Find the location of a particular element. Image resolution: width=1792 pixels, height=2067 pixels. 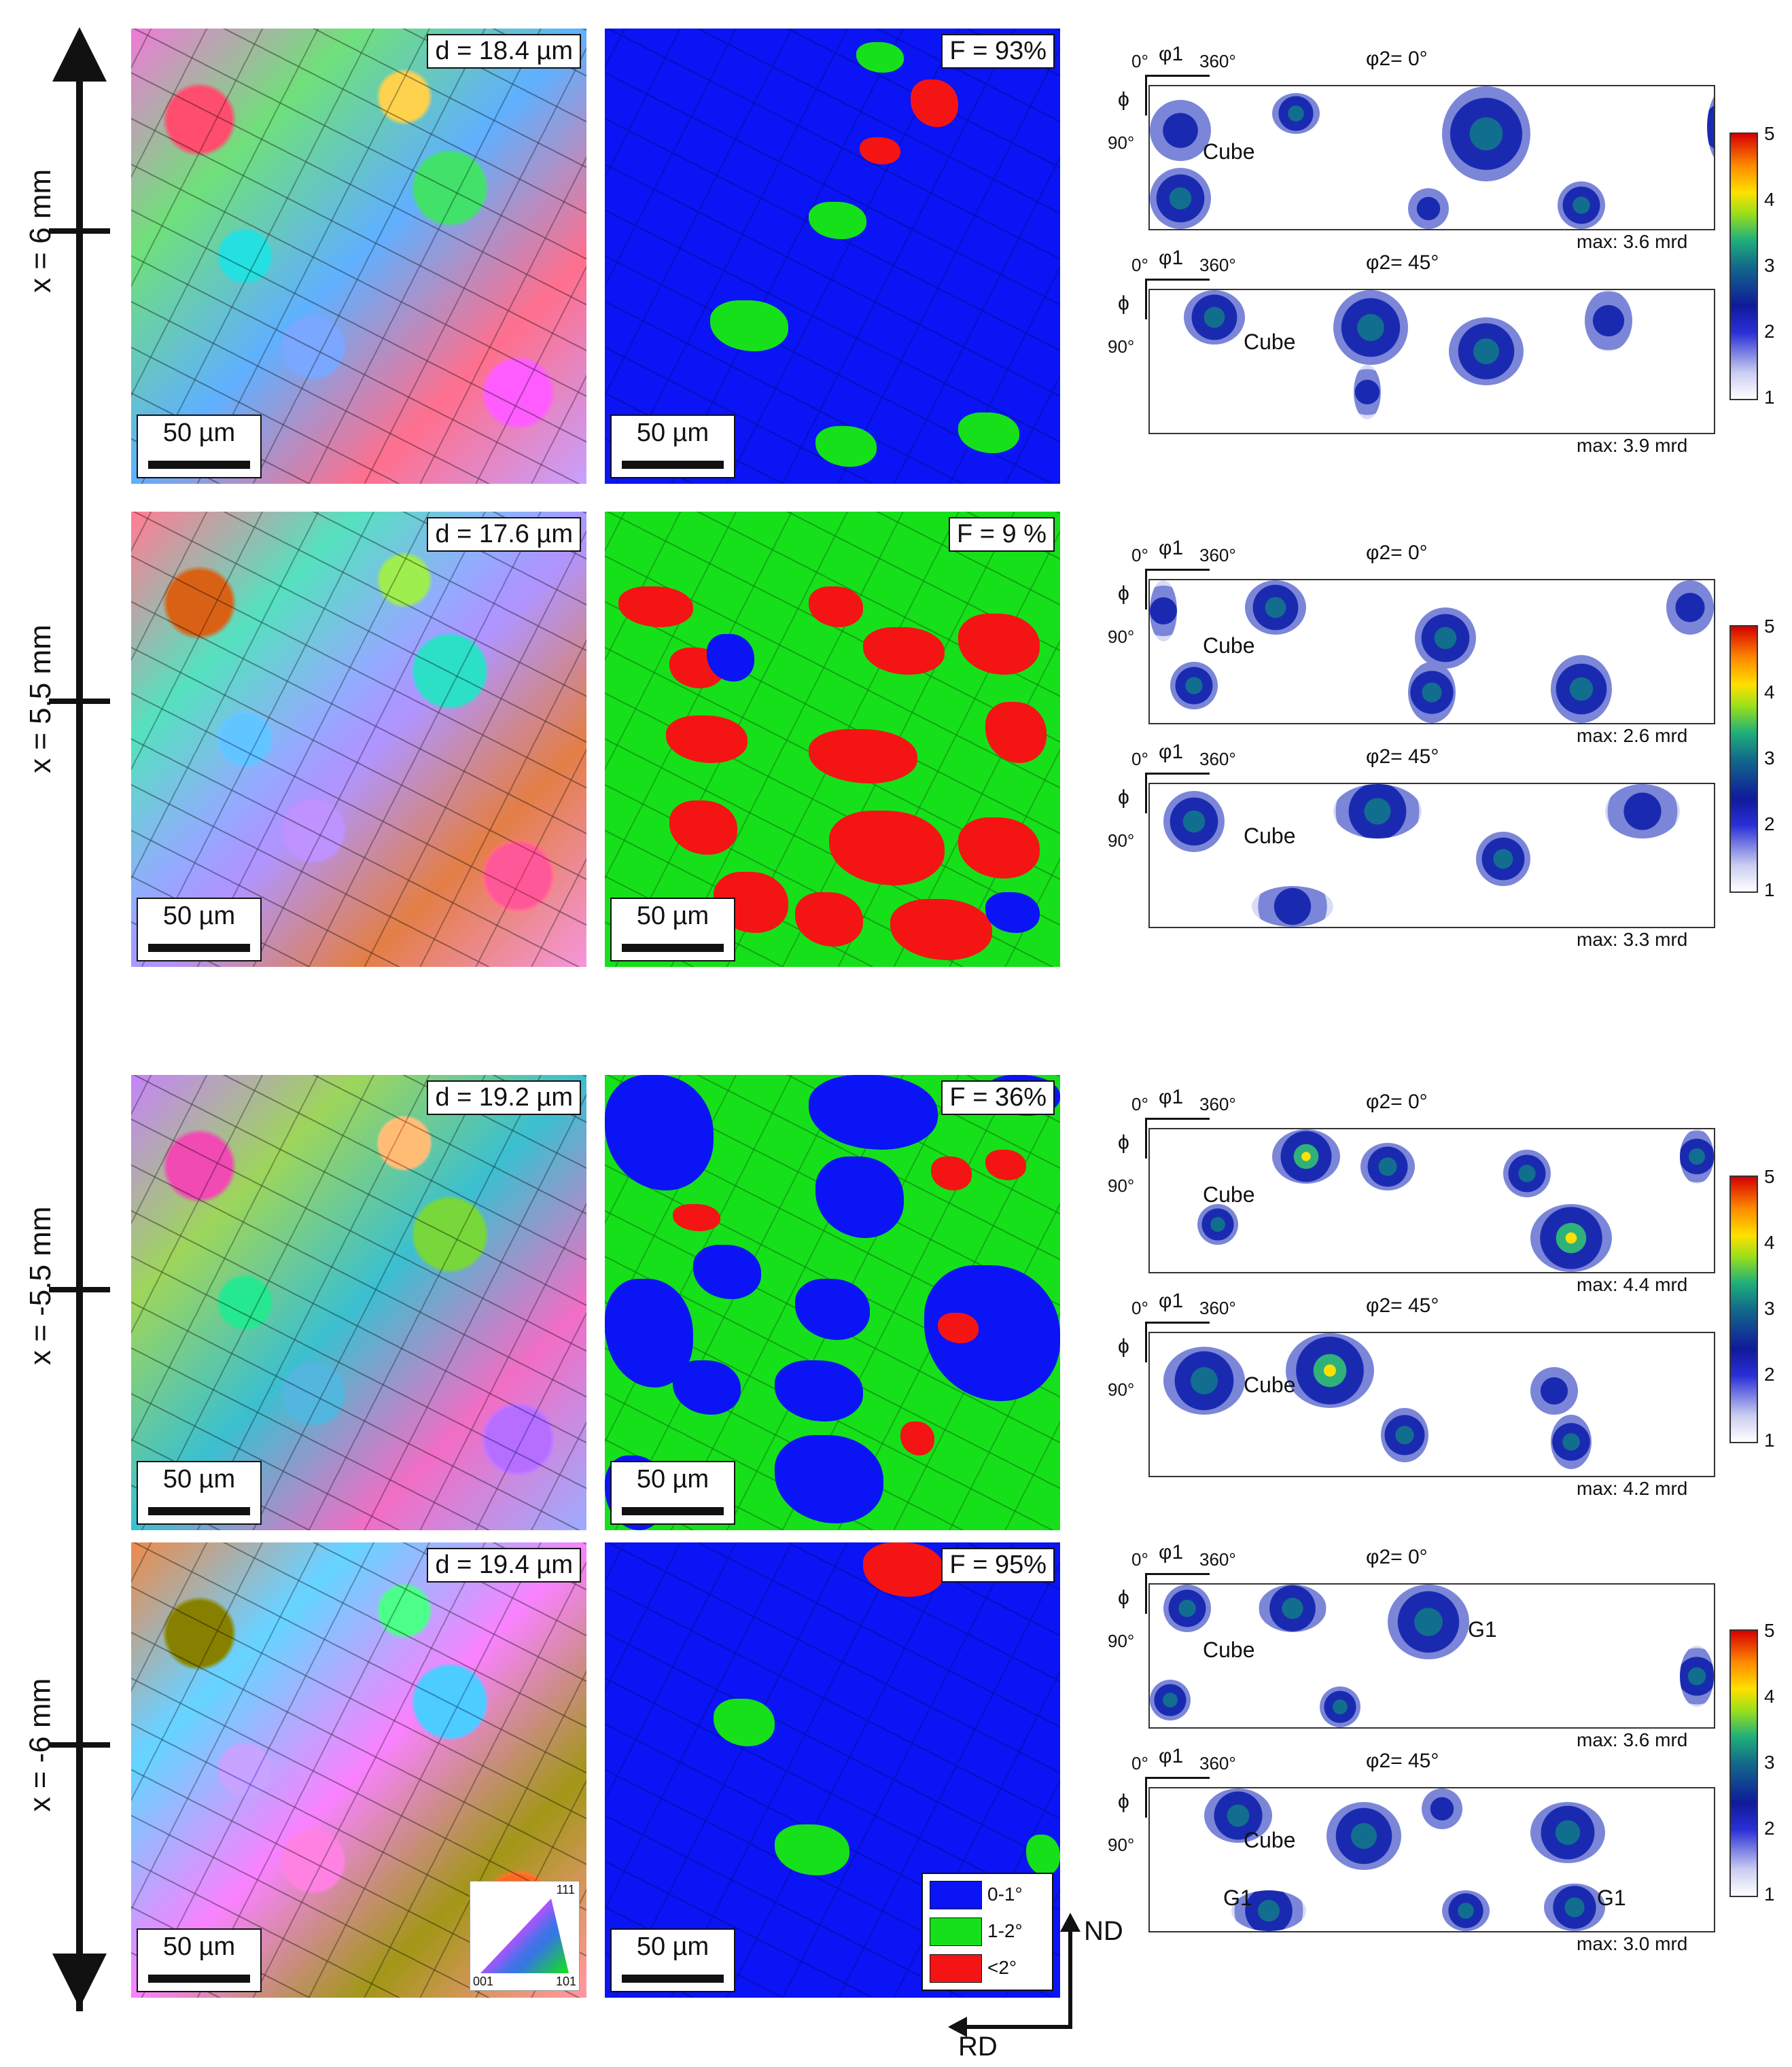

colorbar-tick-label: 2 is located at coordinates (1770, 331).